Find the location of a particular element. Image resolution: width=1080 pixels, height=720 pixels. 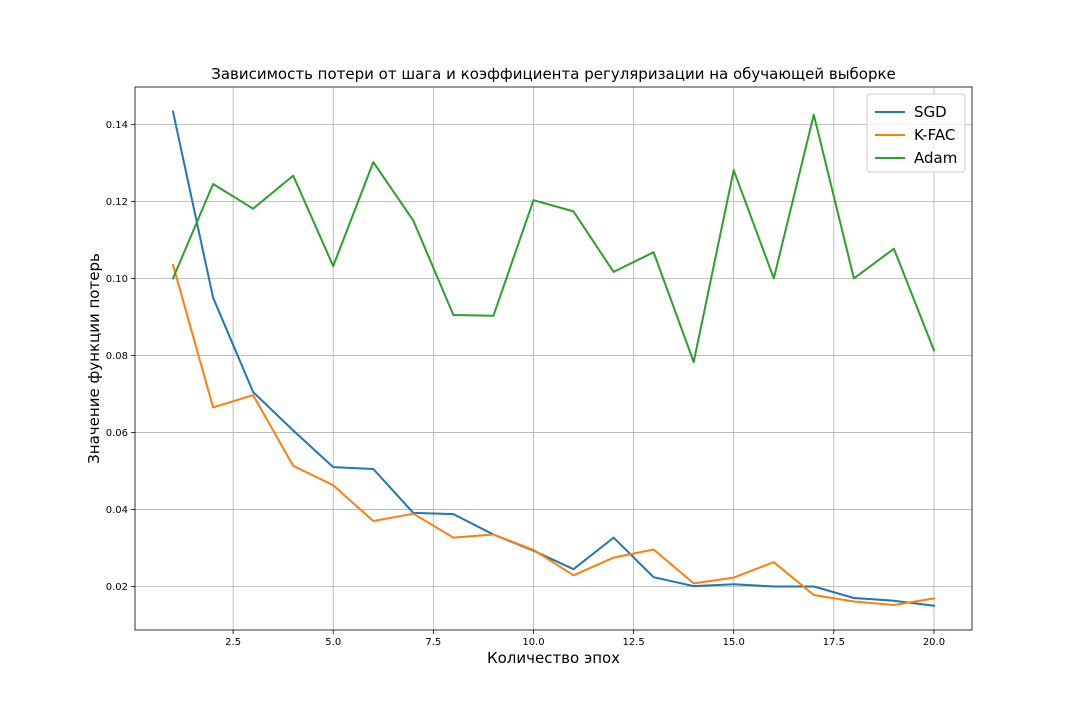

x-tick-label: 12.5 is located at coordinates (633, 642).